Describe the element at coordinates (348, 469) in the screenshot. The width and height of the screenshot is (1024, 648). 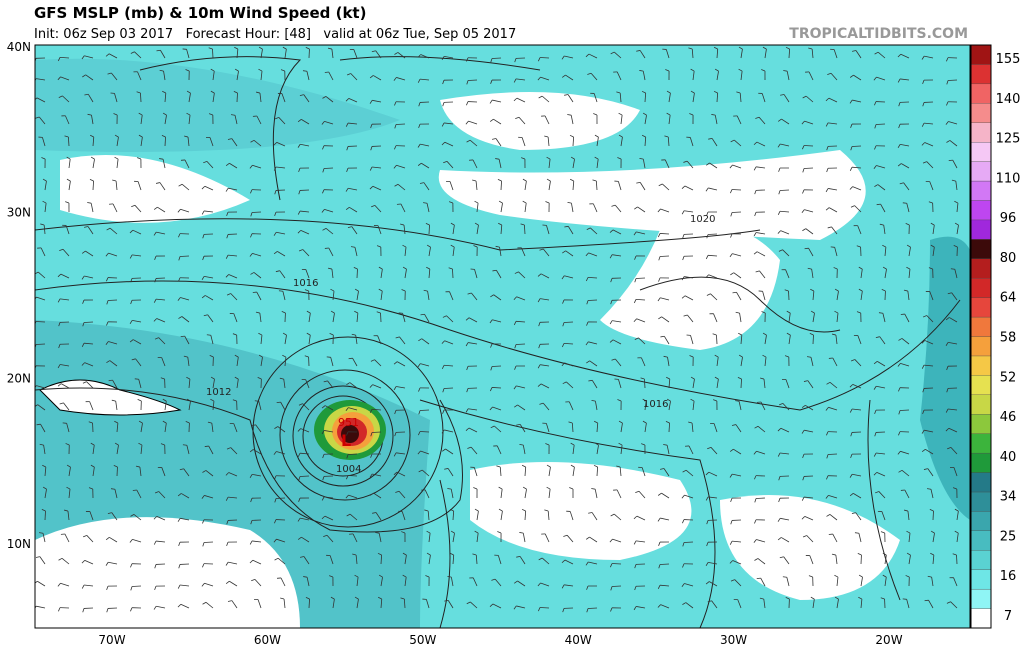
I see `isobar-label: 1004` at that location.